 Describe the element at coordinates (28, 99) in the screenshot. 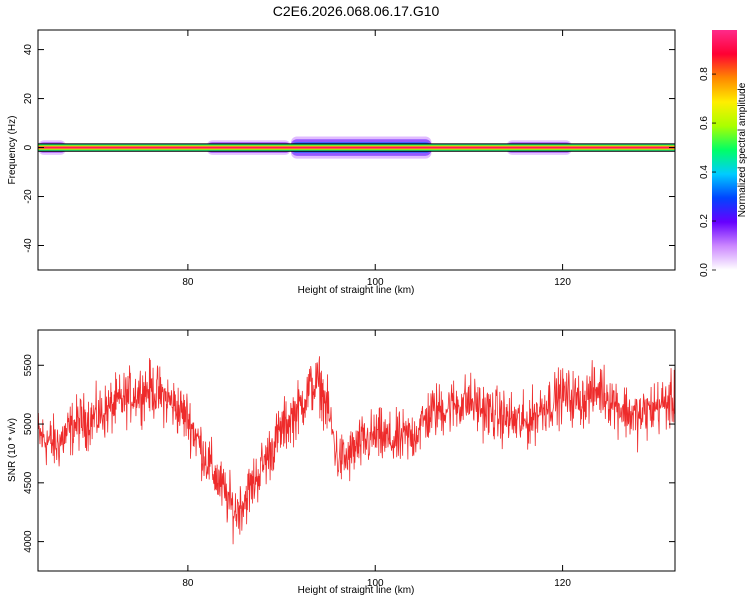

I see `y-tick-label: 20` at that location.